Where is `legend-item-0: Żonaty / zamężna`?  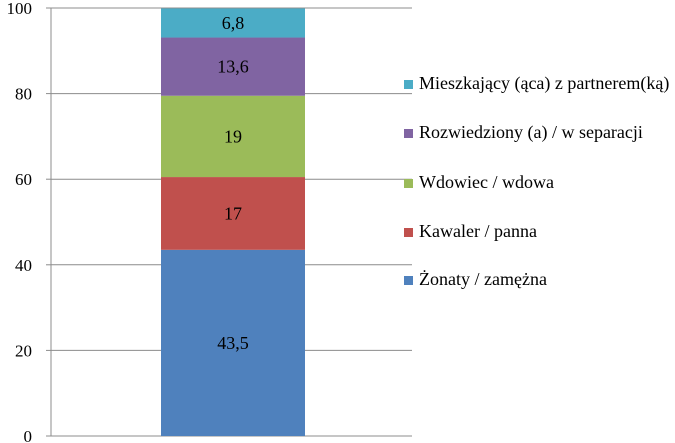
legend-item-0: Żonaty / zamężna is located at coordinates (539, 279).